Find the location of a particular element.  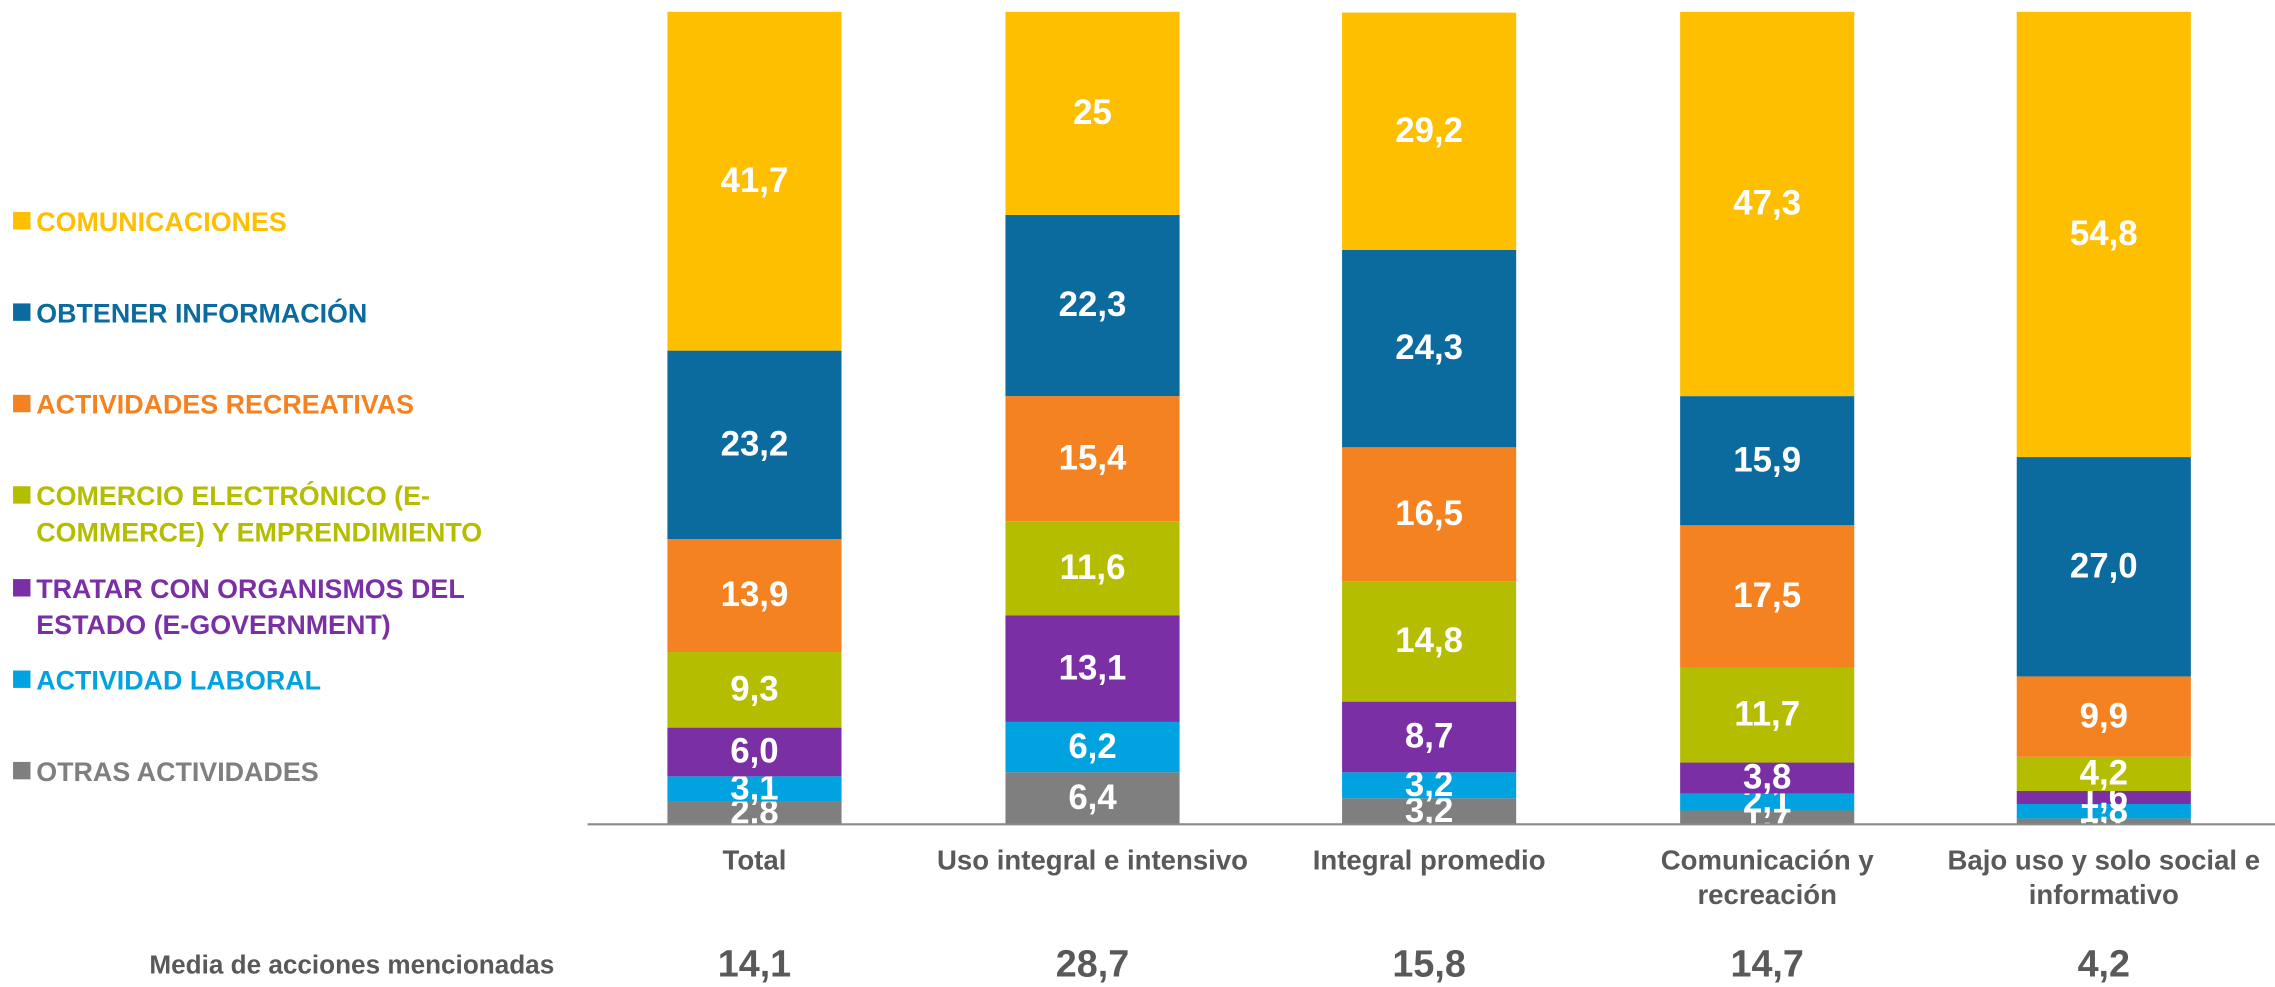

data-label: 4,2 is located at coordinates (2104, 773).